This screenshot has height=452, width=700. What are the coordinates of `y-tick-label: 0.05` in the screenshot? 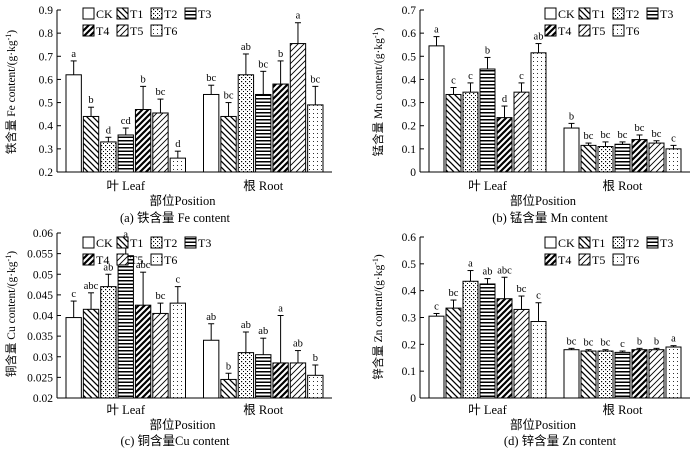 It's located at (43, 275).